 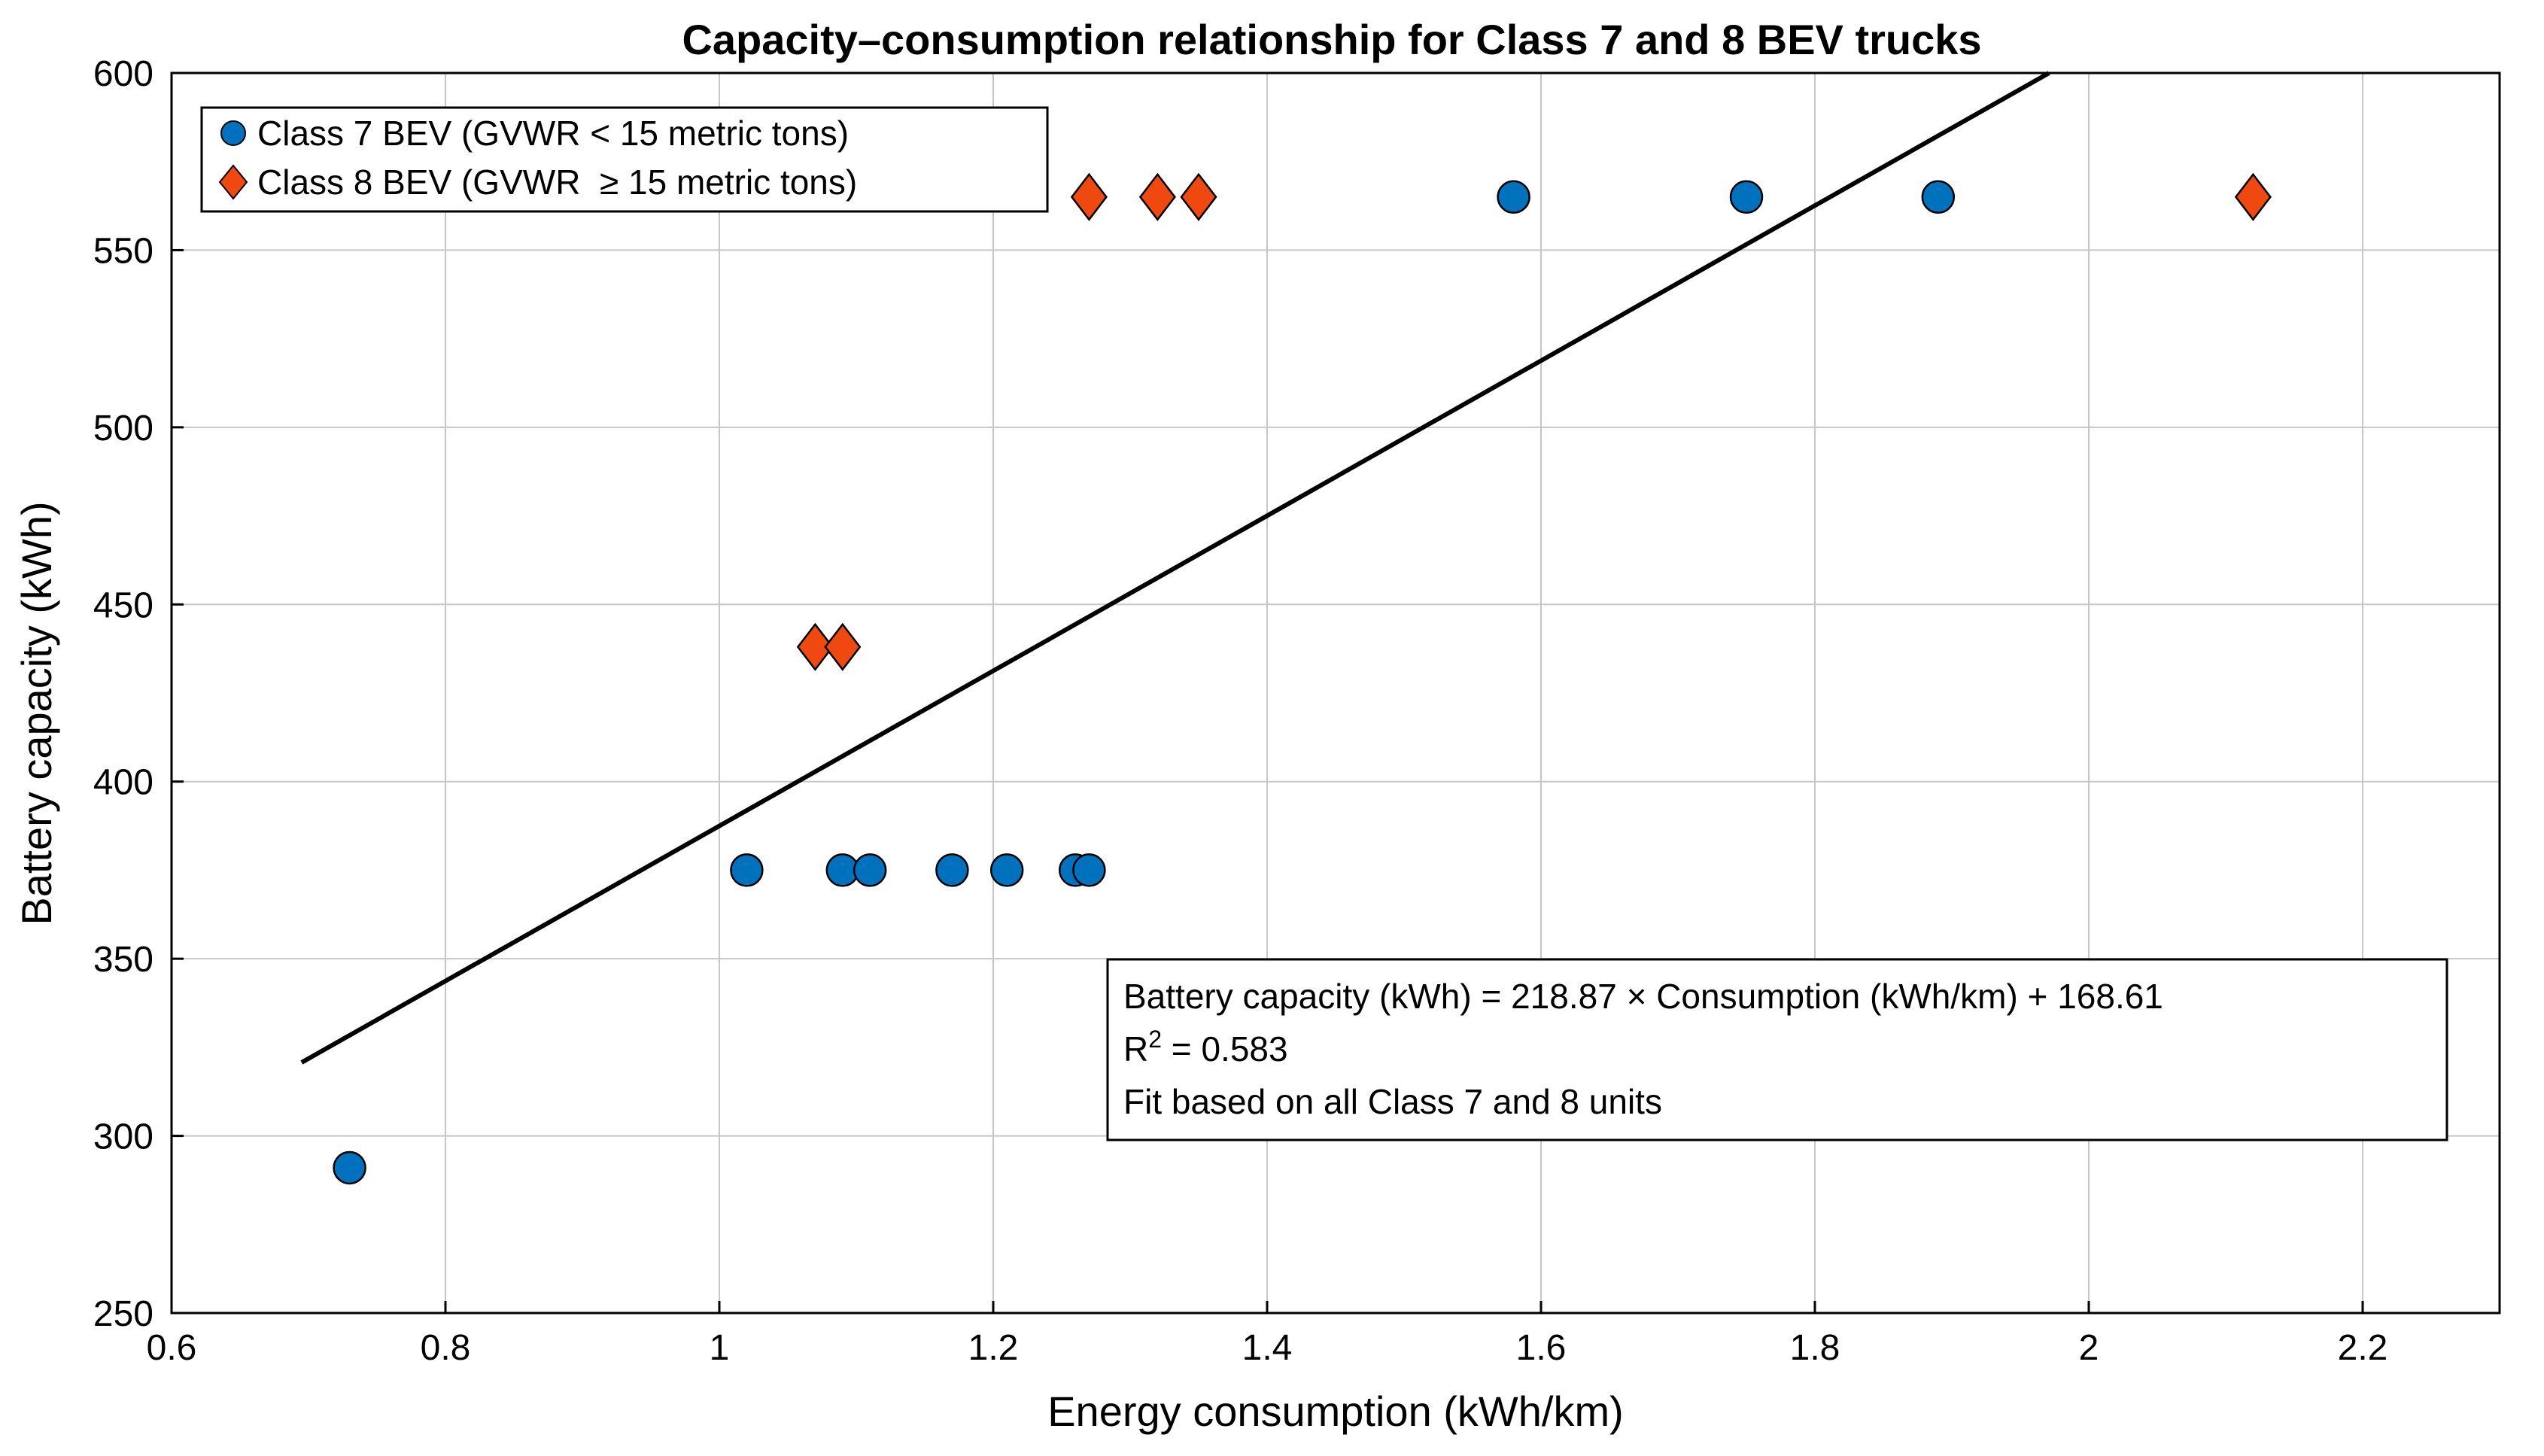 I want to click on legend-marker-class7, so click(x=233, y=133).